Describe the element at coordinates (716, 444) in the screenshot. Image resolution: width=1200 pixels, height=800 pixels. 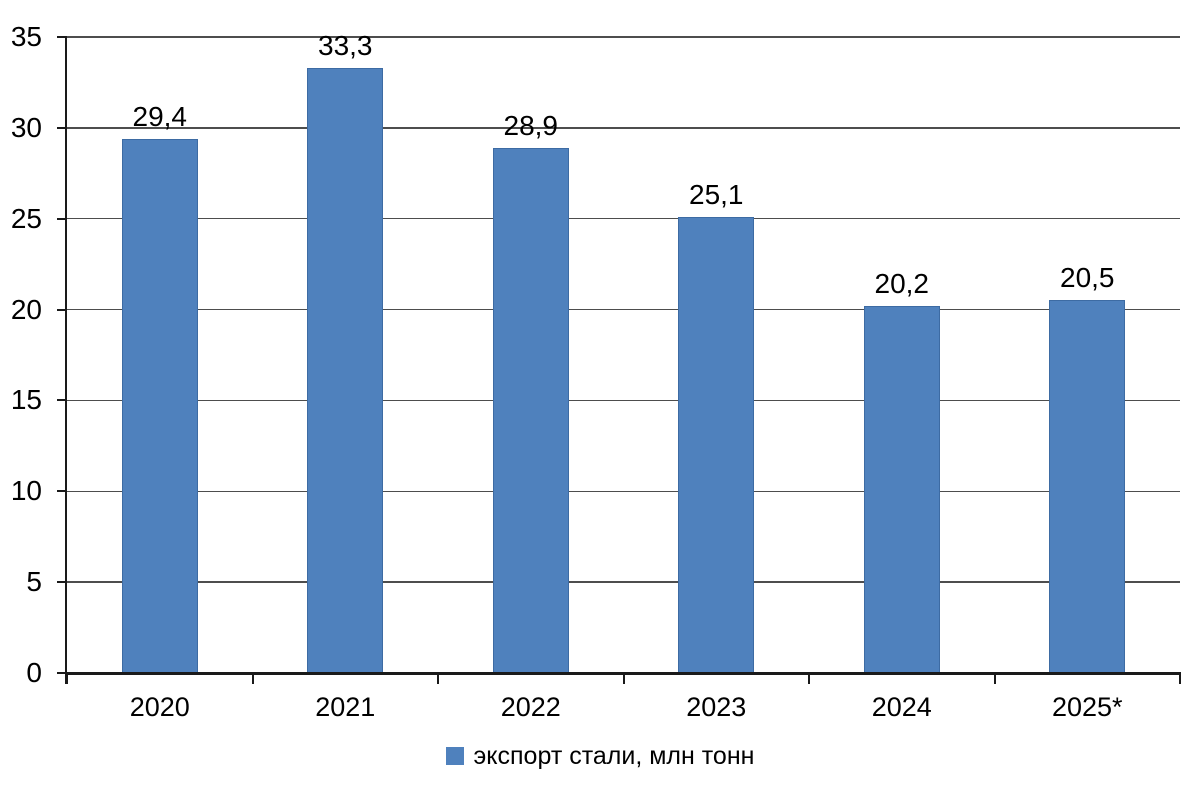
I see `bar-2023` at that location.